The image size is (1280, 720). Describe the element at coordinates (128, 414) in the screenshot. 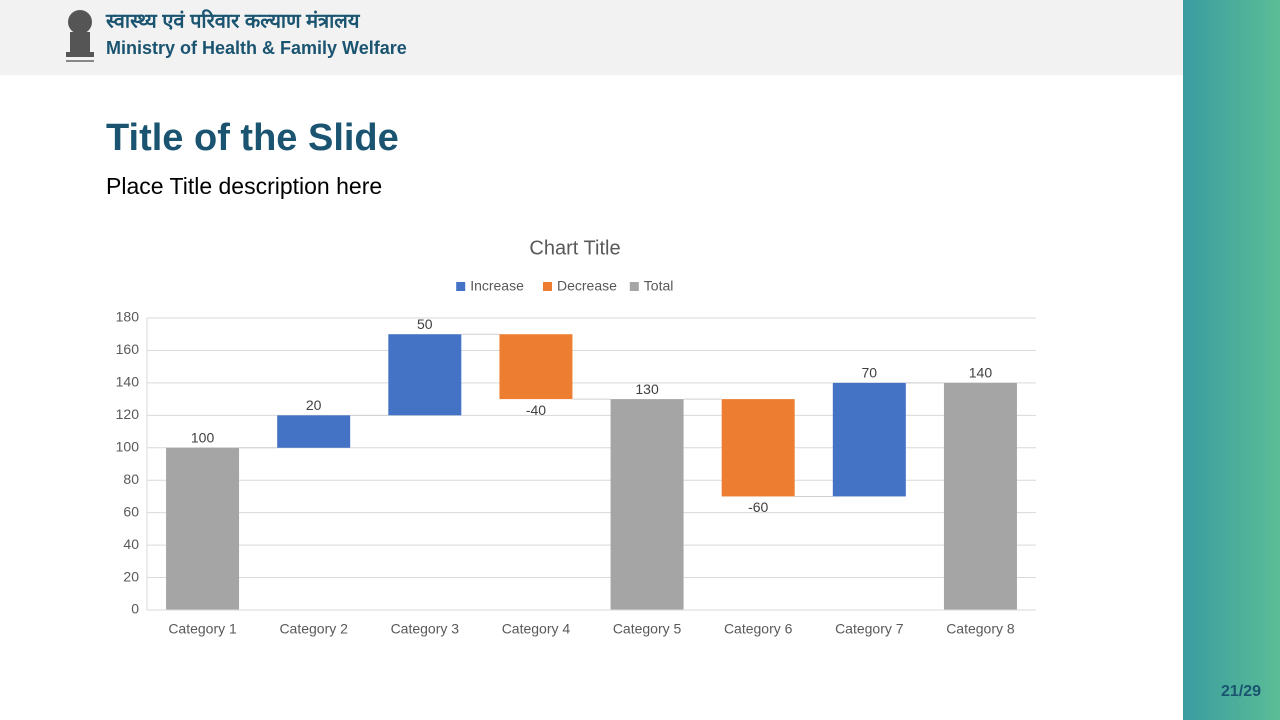

I see `y-tick-label: 120` at that location.